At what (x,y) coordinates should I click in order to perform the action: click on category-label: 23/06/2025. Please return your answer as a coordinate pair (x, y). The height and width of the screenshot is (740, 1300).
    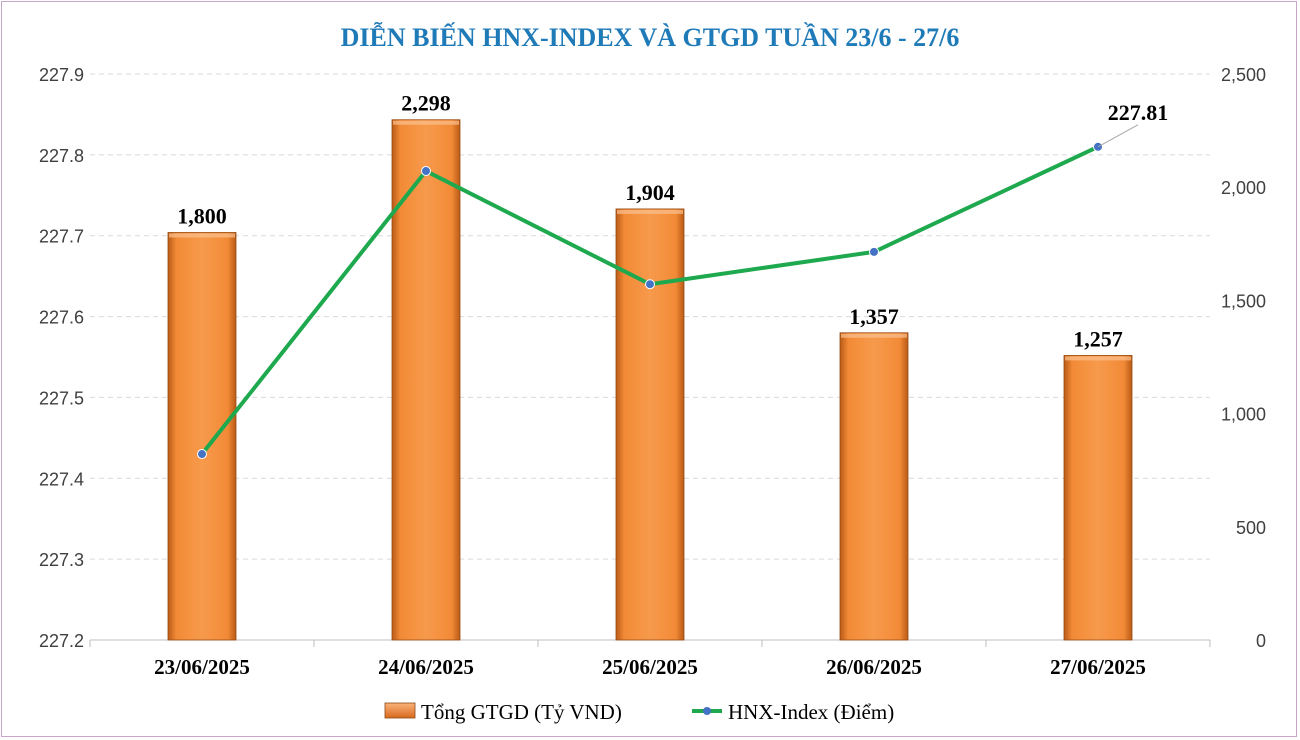
    Looking at the image, I should click on (202, 667).